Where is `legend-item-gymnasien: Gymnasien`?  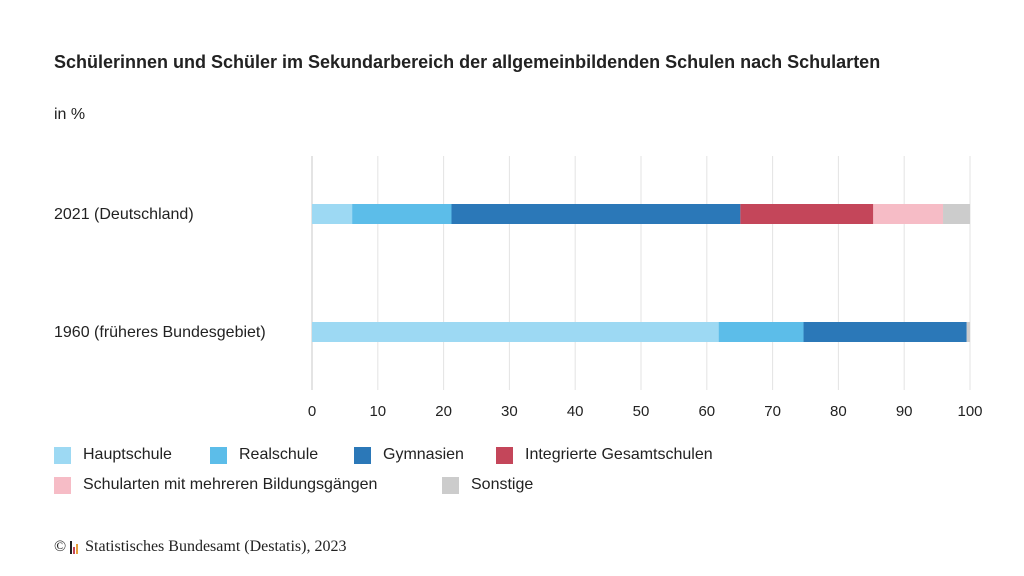
legend-item-gymnasien: Gymnasien is located at coordinates (425, 455).